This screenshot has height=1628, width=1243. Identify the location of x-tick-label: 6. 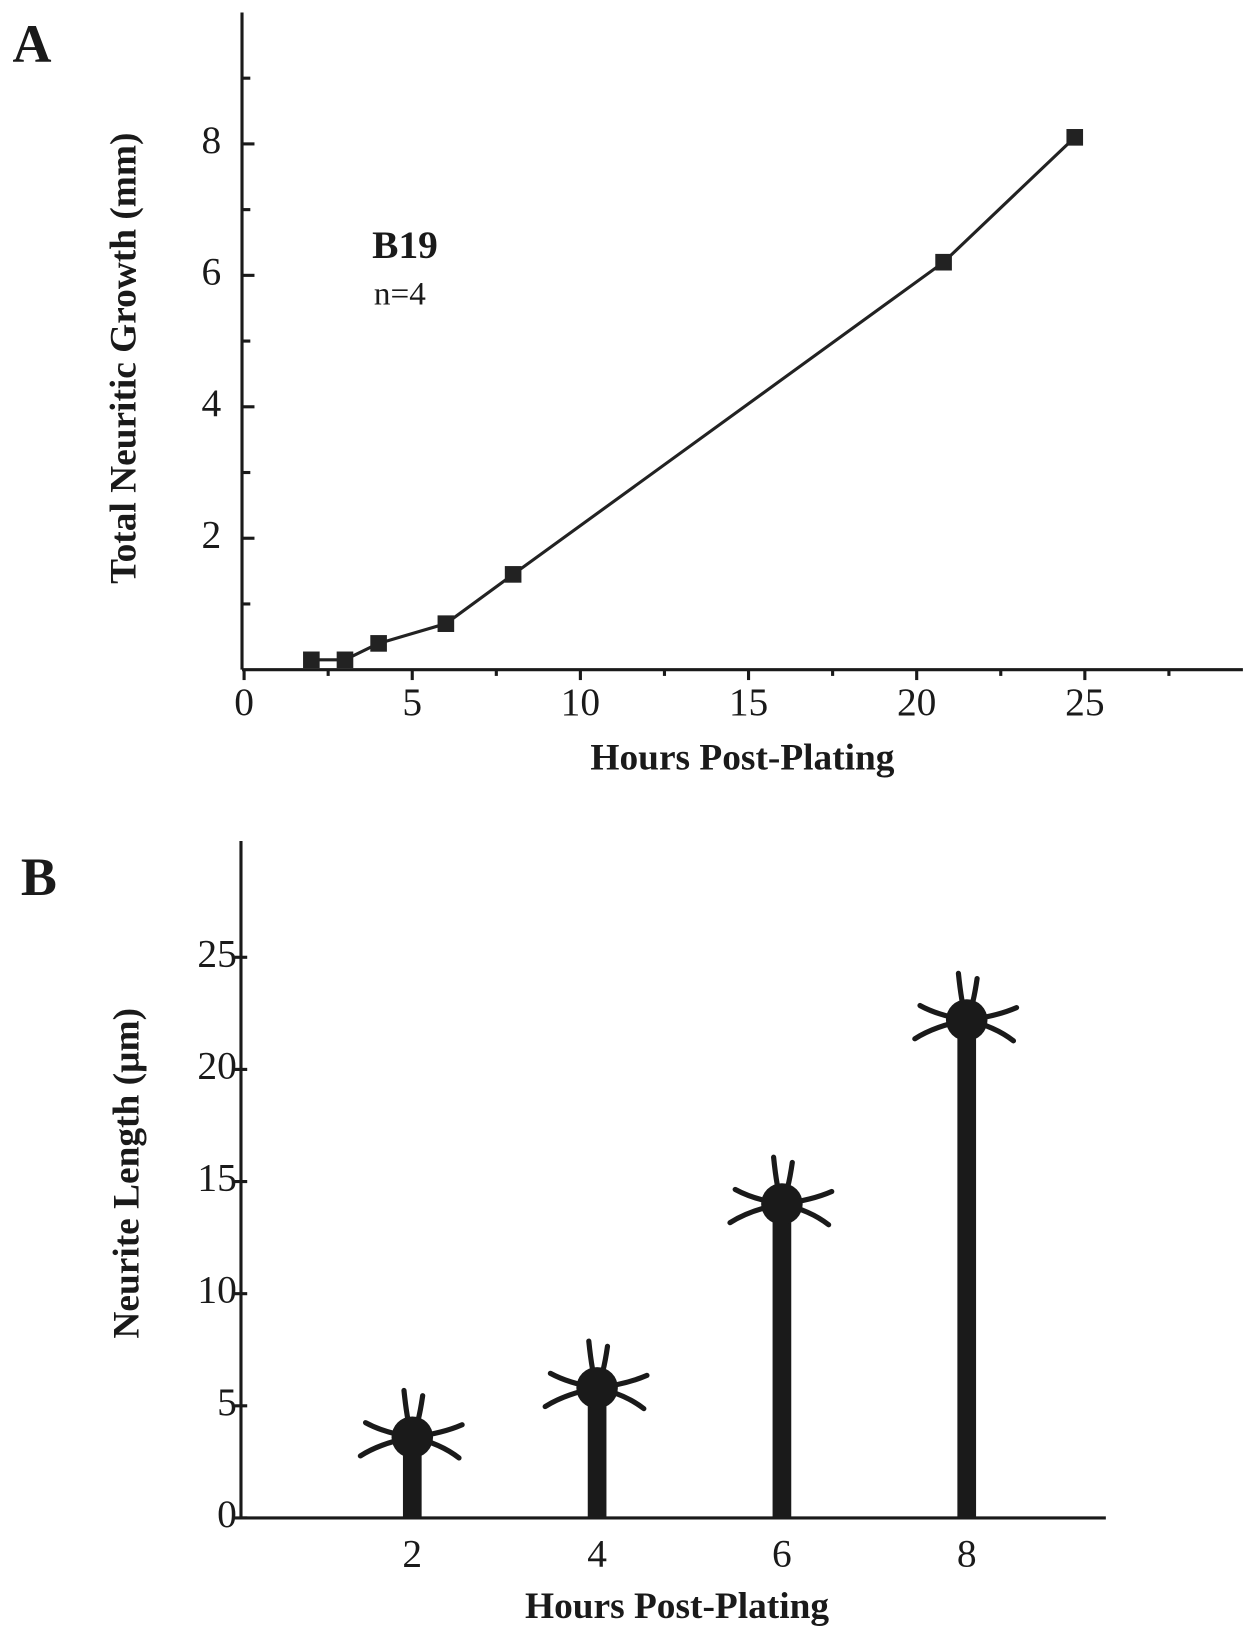
(782, 1553).